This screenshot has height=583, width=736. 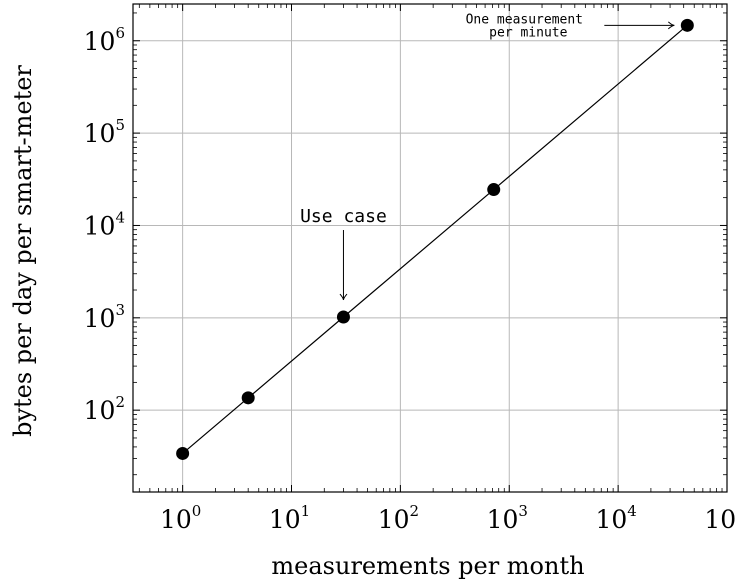 I want to click on annotation-label: per minute, so click(x=528, y=32).